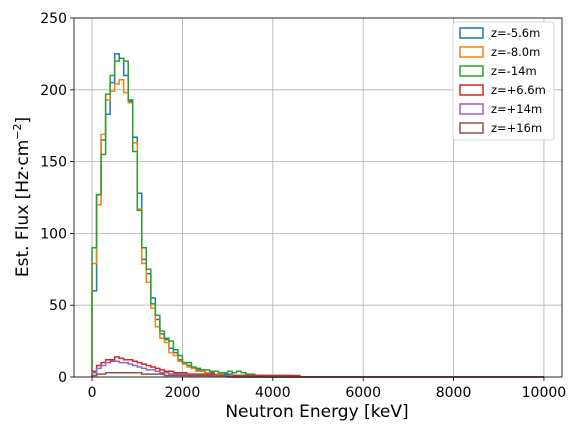 This screenshot has height=432, width=576. Describe the element at coordinates (92, 393) in the screenshot. I see `x-tick-label: 0` at that location.